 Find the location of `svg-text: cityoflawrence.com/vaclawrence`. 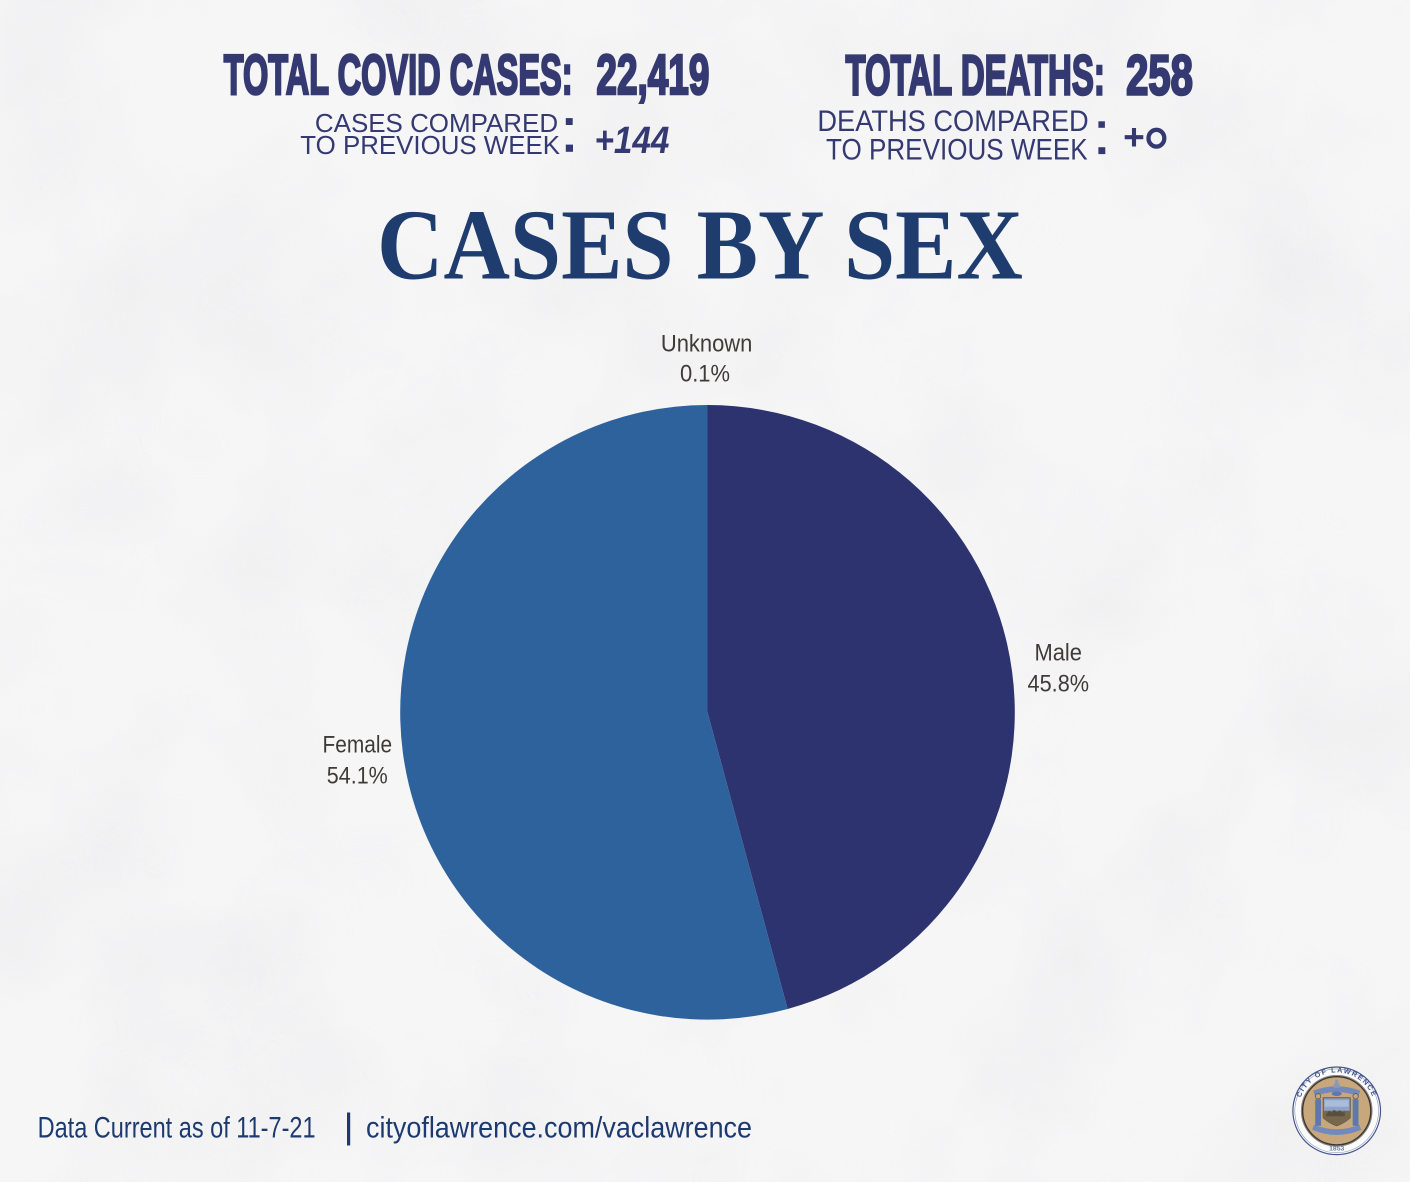

svg-text: cityoflawrence.com/vaclawrence is located at coordinates (559, 1128).